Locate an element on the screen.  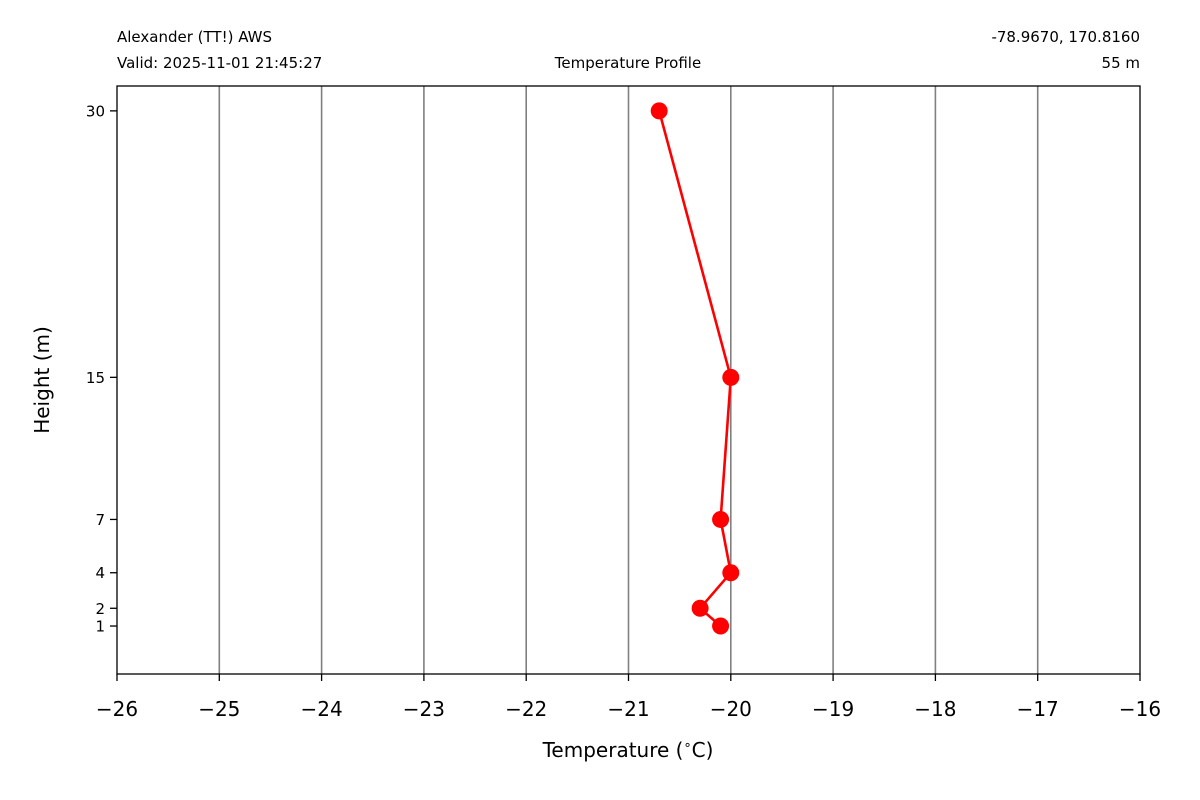
series-line is located at coordinates (695, 368).